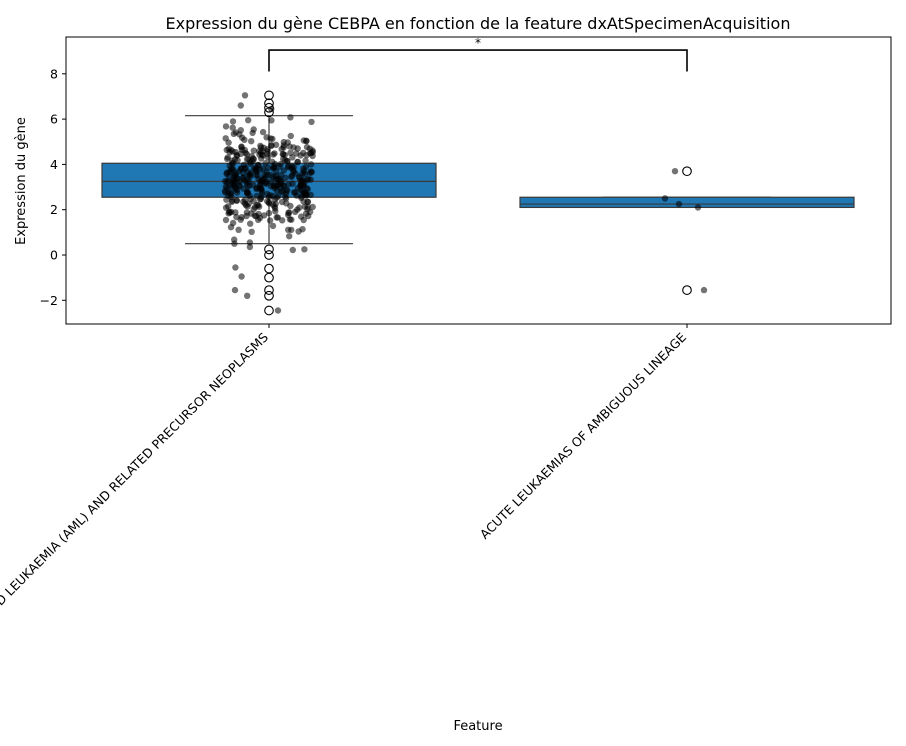  Describe the element at coordinates (687, 202) in the screenshot. I see `box-iqr` at that location.